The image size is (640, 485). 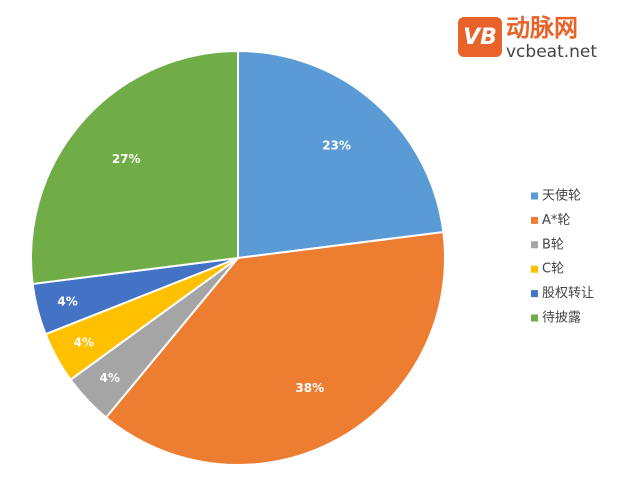 What do you see at coordinates (568, 293) in the screenshot?
I see `legend-label: 股权转让` at bounding box center [568, 293].